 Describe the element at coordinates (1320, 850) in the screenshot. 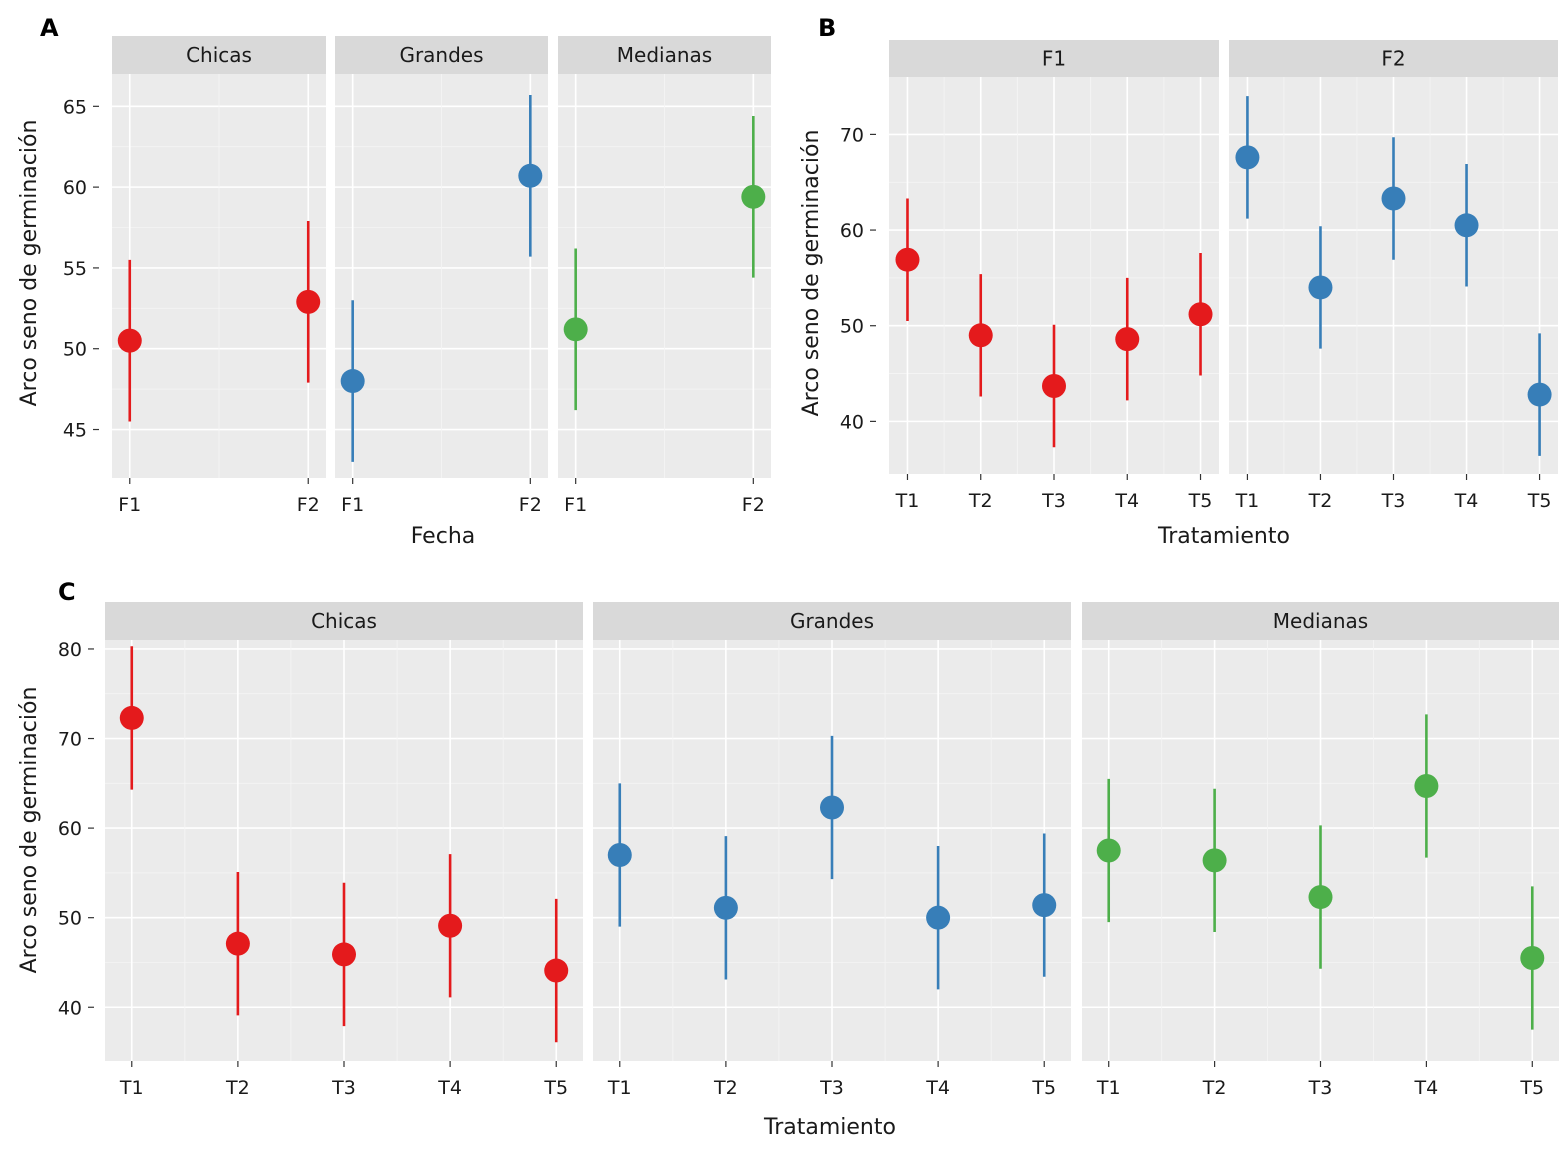

I see `facet-medianas: Medianas T1 T2 T3 T4 T5` at that location.